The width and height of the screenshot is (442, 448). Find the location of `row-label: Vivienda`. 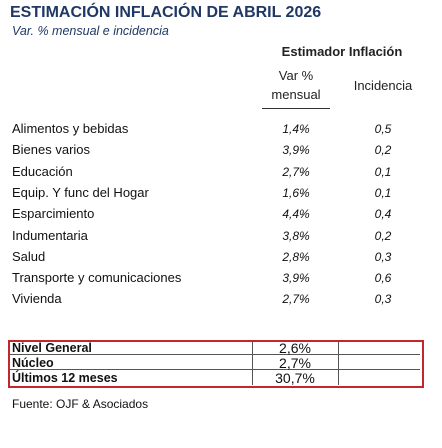

row-label: Vivienda is located at coordinates (37, 299).